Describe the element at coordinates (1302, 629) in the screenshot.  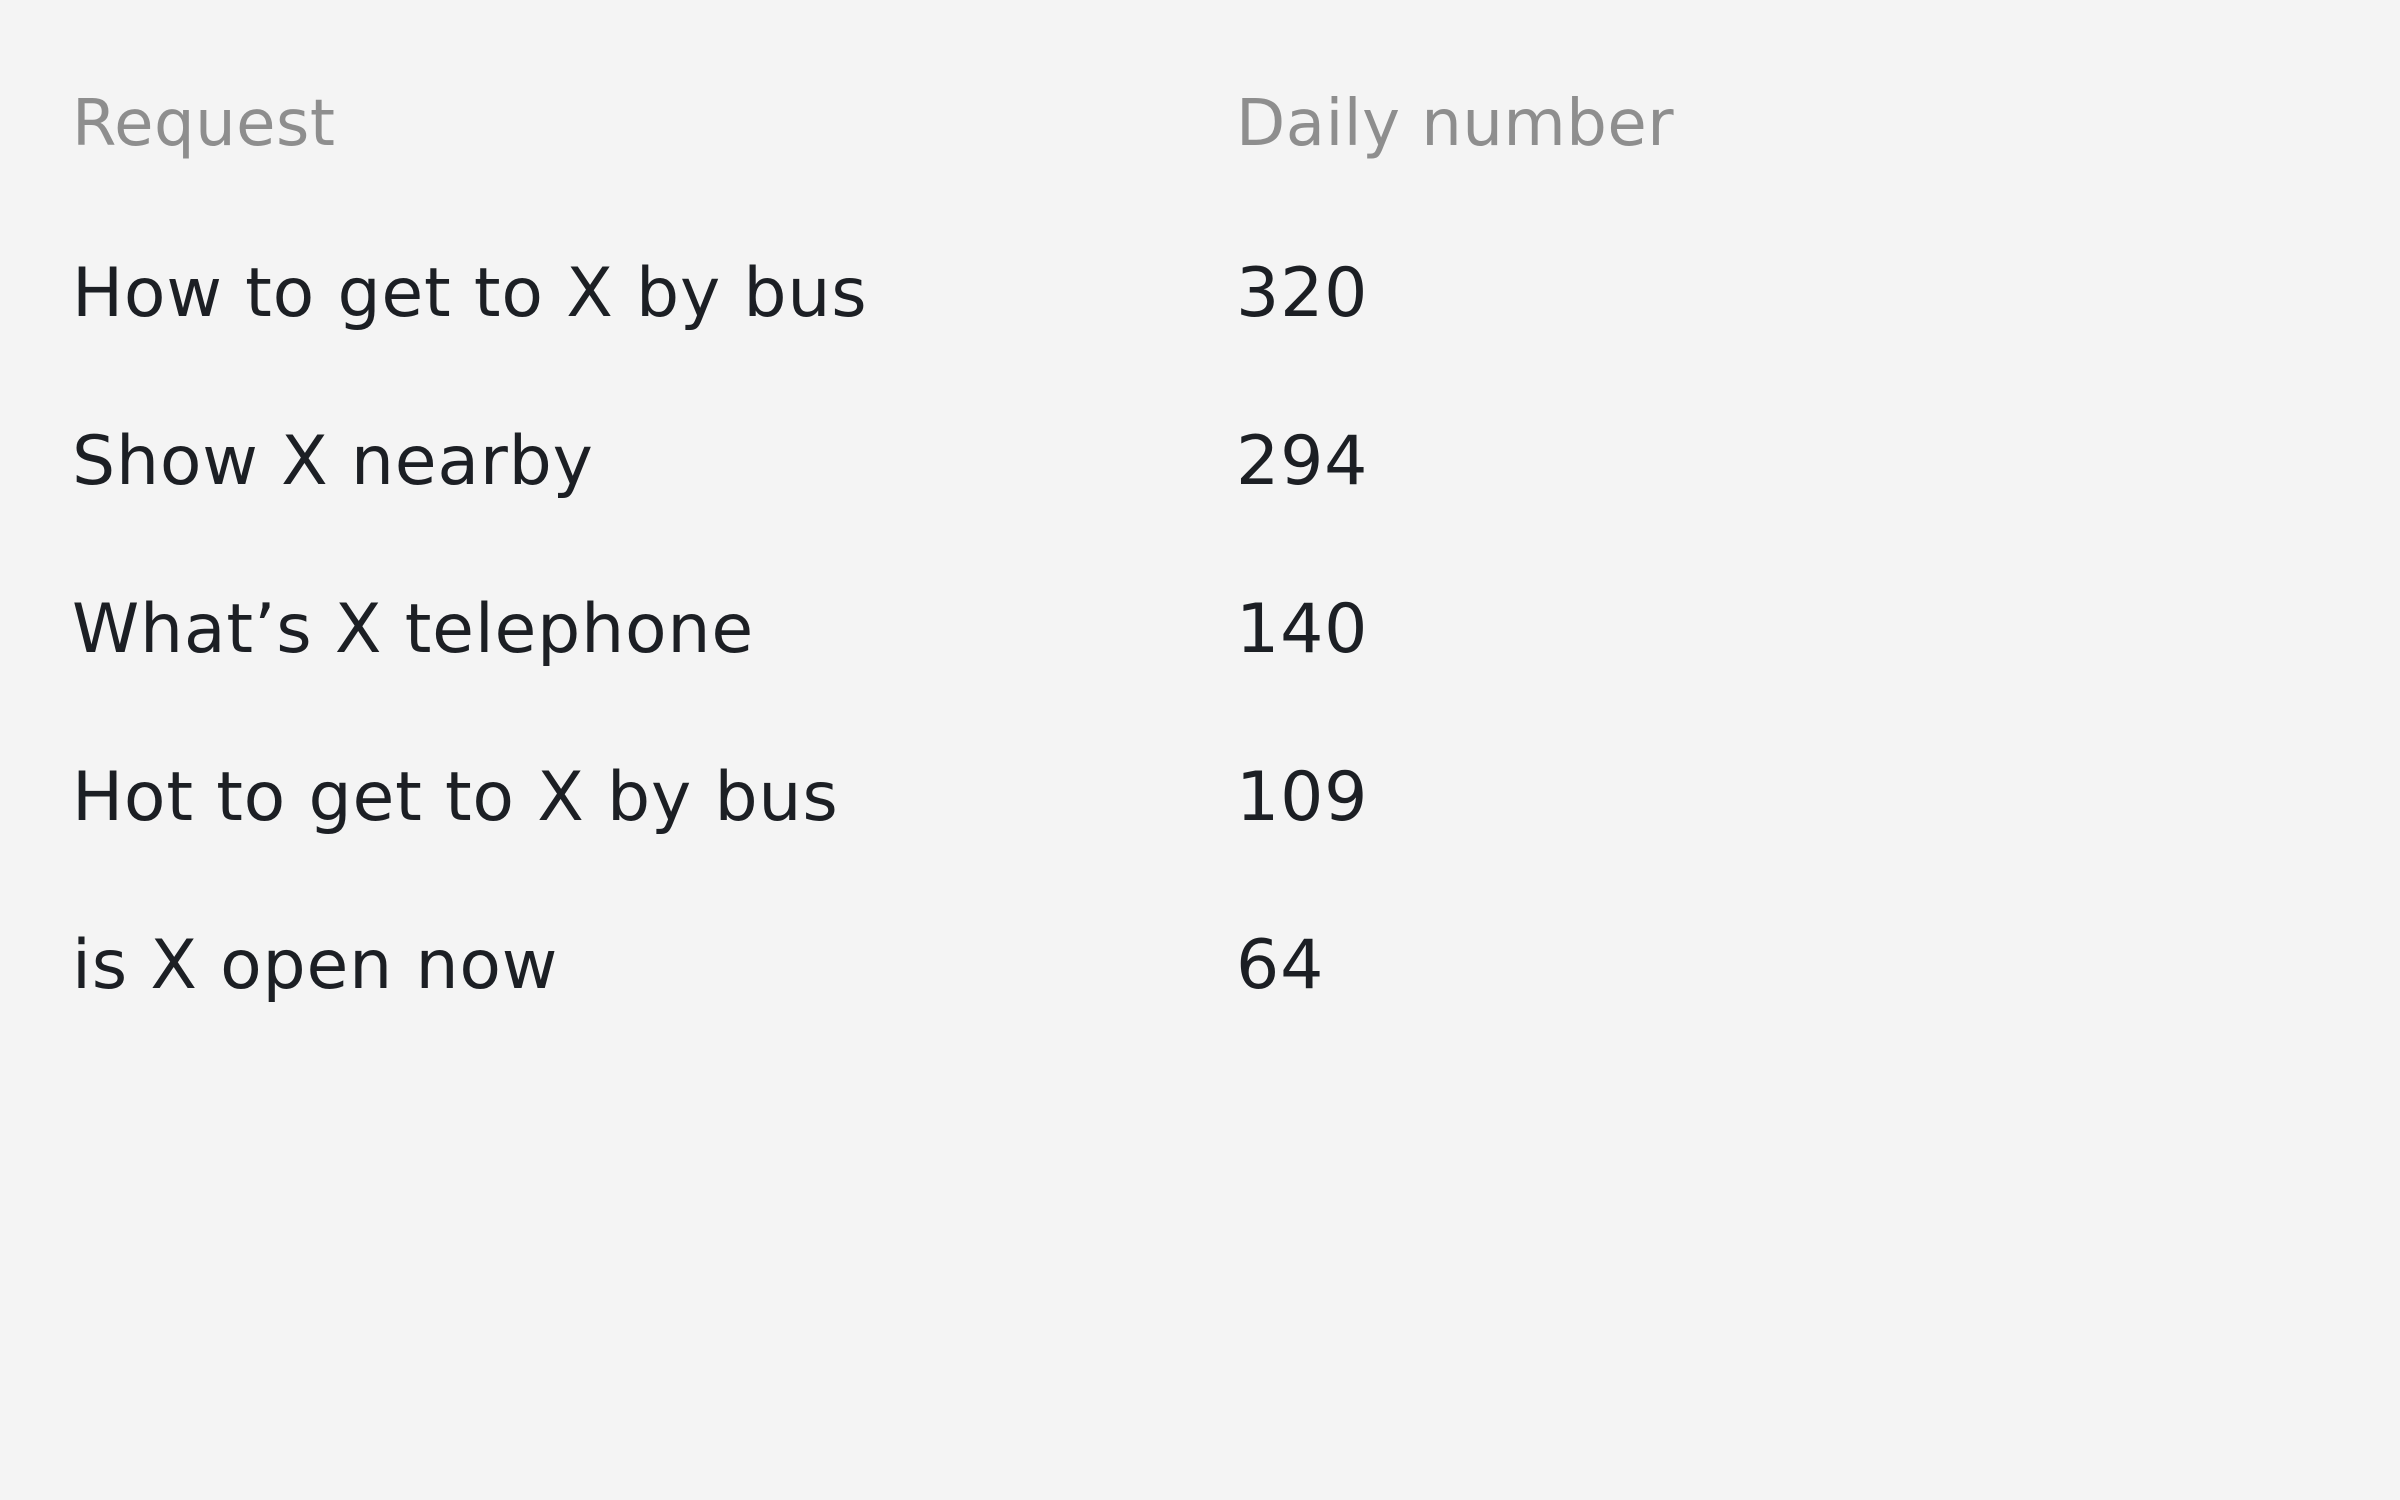
I see `daily-number-cell: 140` at that location.